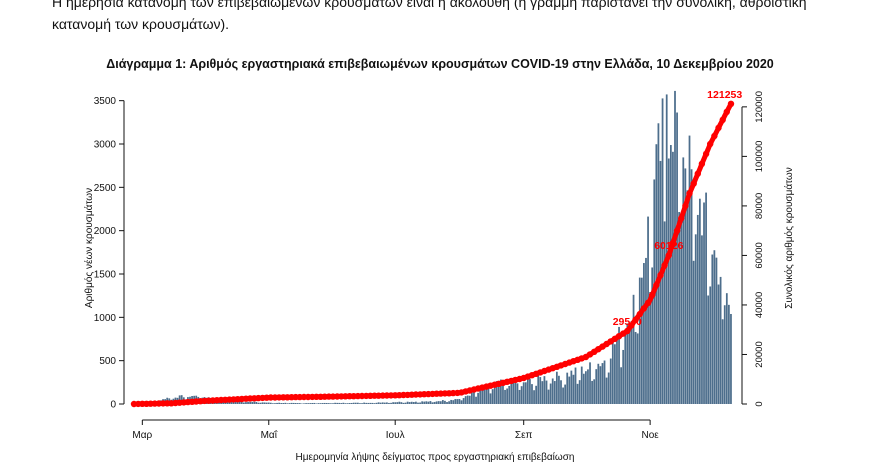 The width and height of the screenshot is (880, 476). What do you see at coordinates (269, 435) in the screenshot?
I see `x-tick-label: Μαΐ` at bounding box center [269, 435].